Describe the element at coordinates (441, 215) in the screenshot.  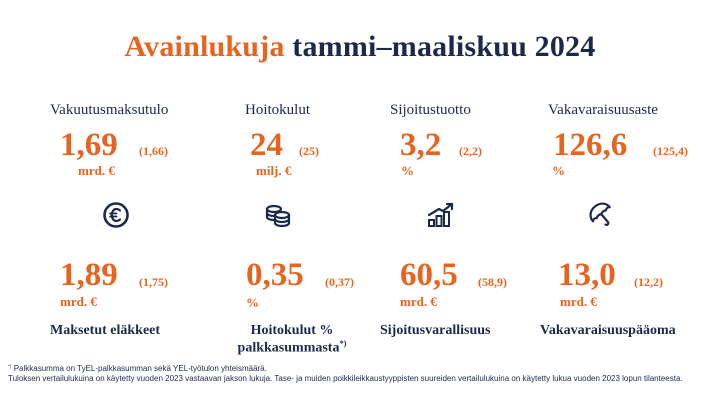
I see `growth-chart-icon` at that location.